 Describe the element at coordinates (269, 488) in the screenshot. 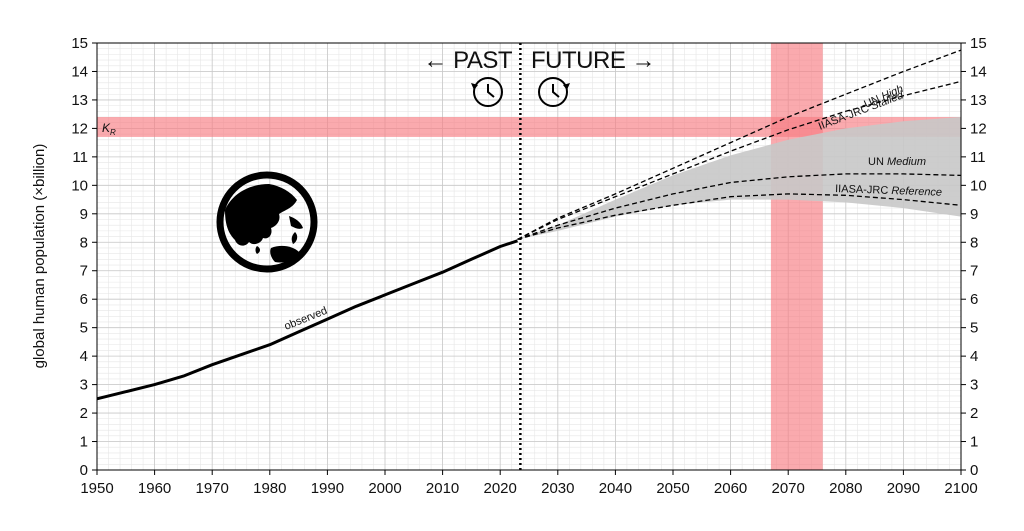

I see `x-tick-label: 1980` at that location.